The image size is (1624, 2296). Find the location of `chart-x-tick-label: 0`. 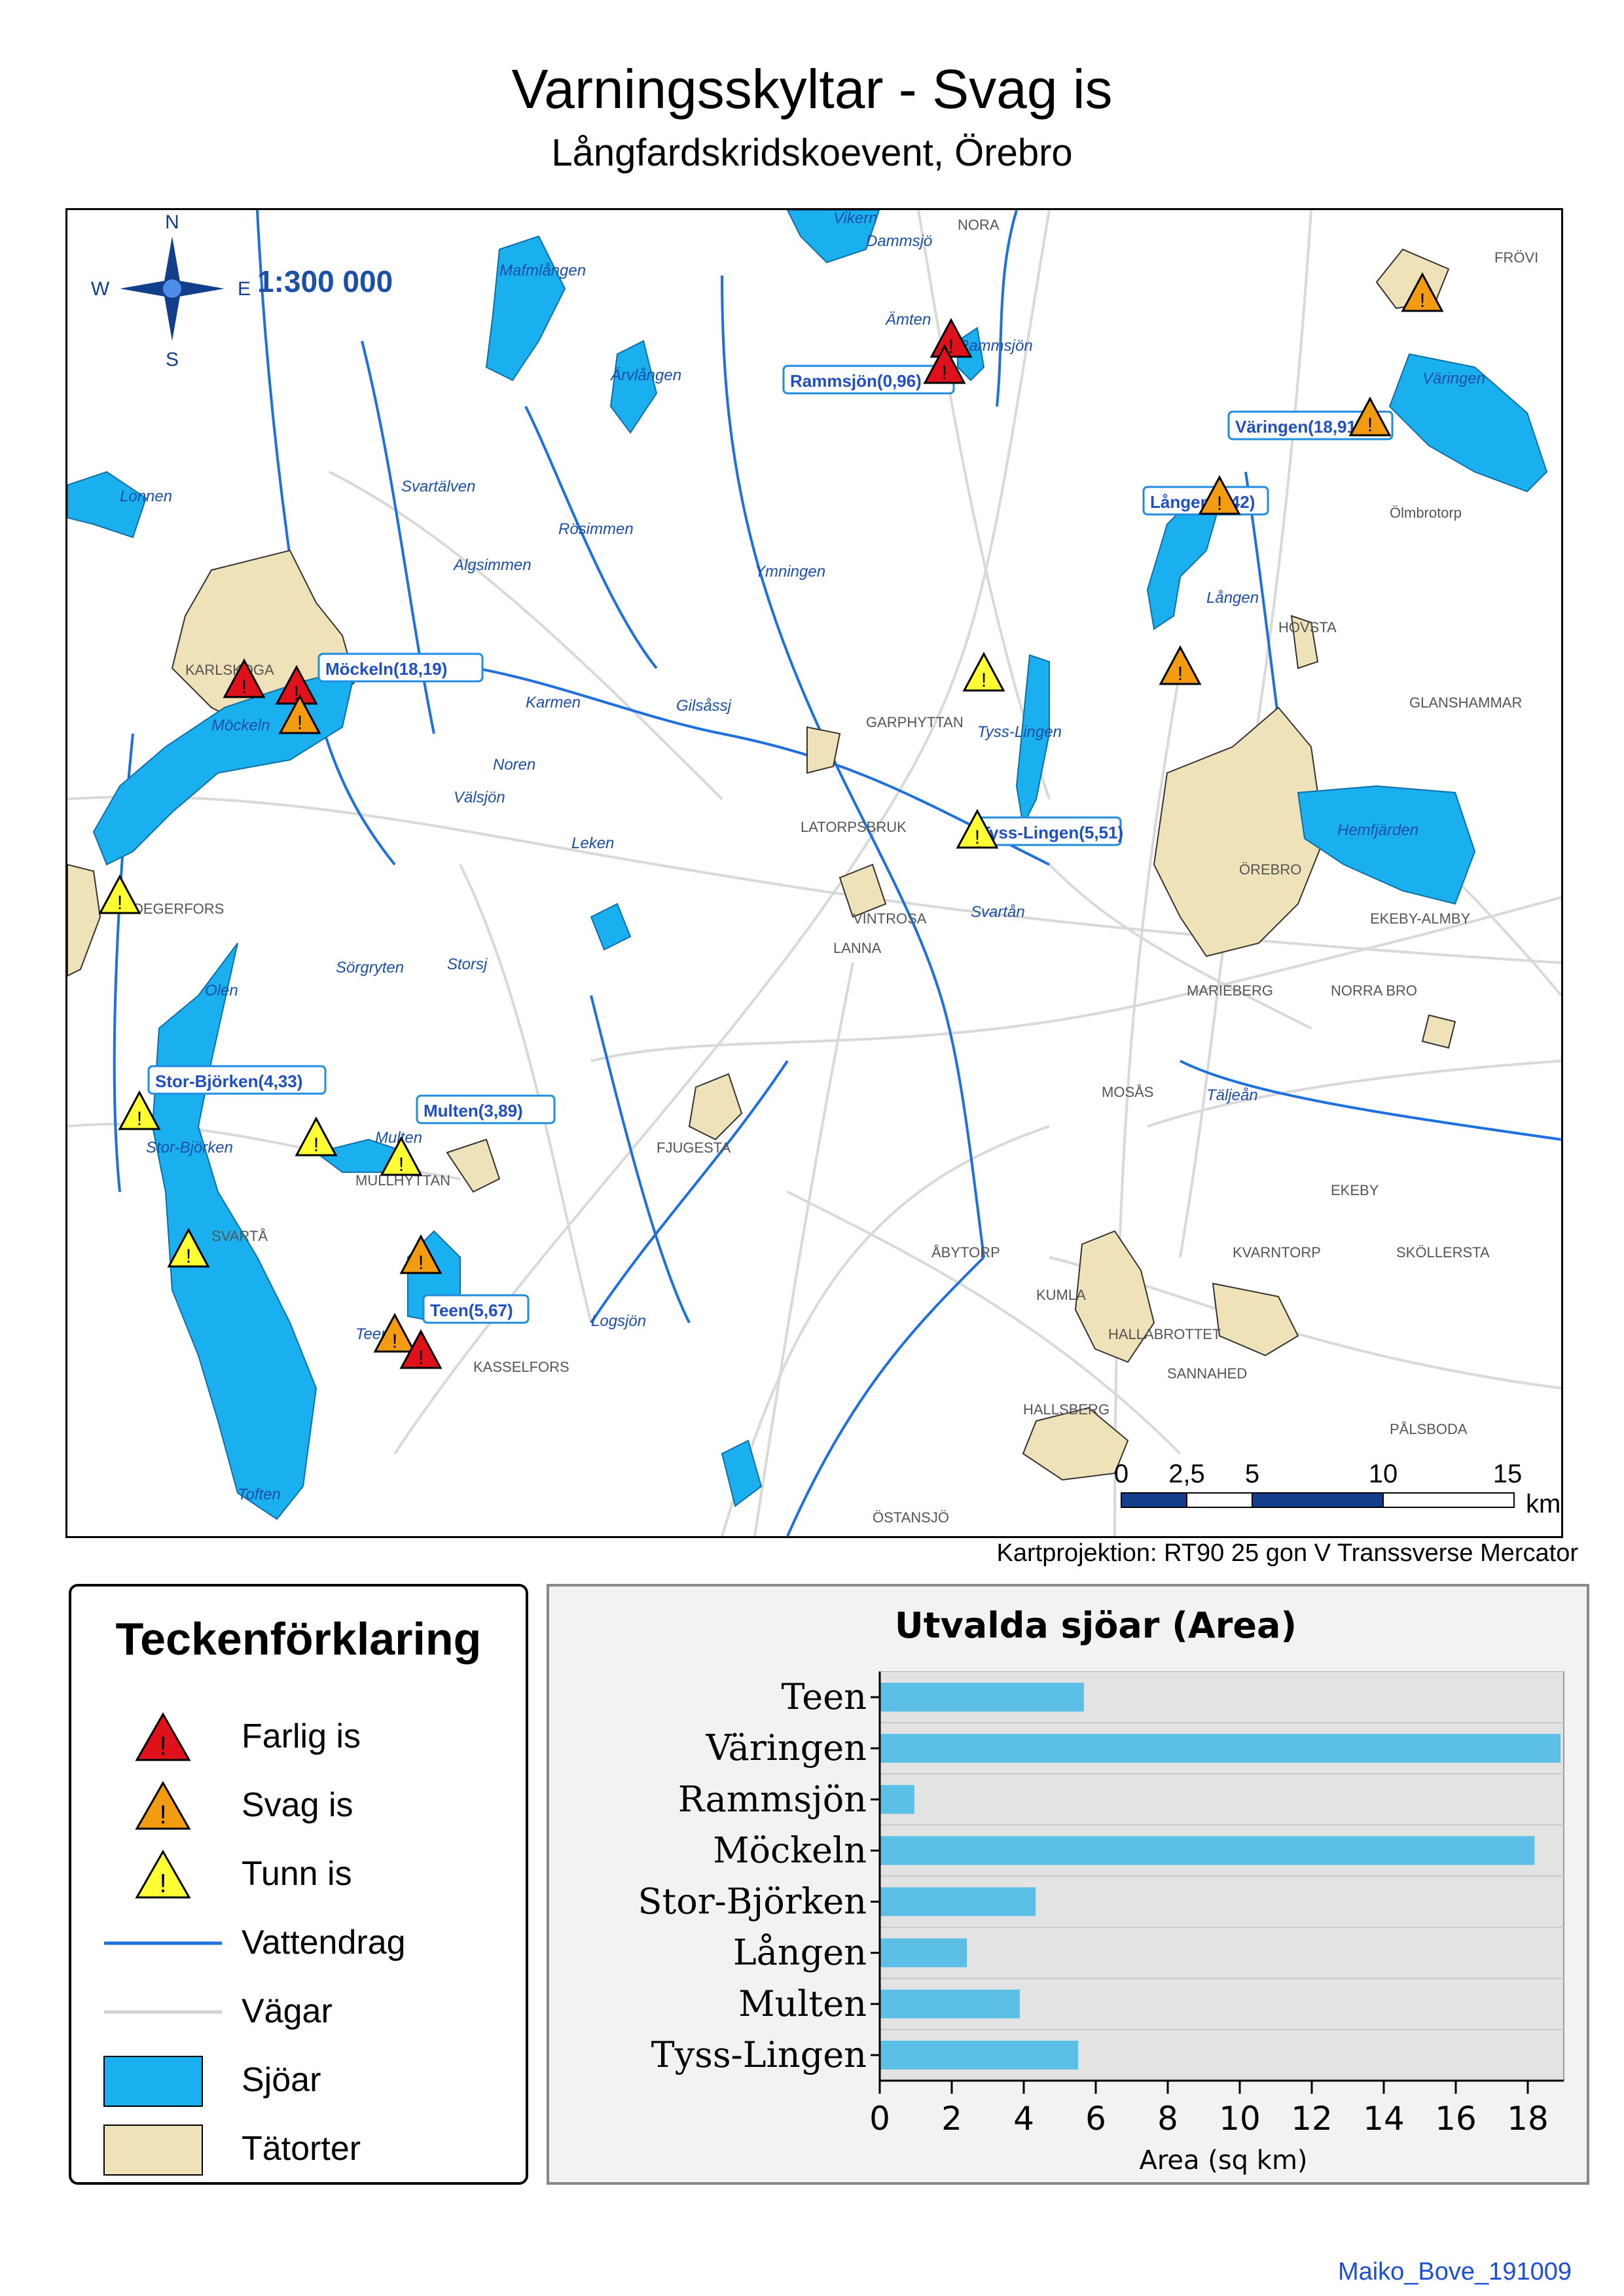

chart-x-tick-label: 0 is located at coordinates (879, 2119).